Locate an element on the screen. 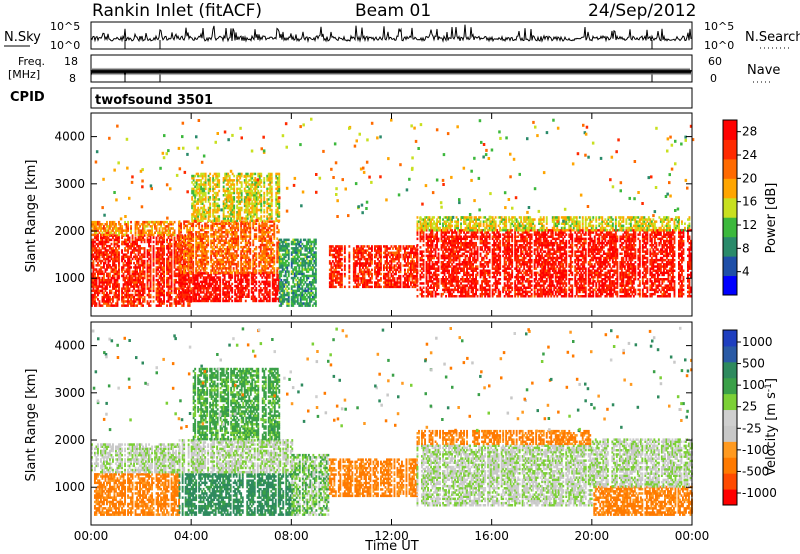 This screenshot has width=800, height=554. power-cells-cell-1907 is located at coordinates (205, 284).